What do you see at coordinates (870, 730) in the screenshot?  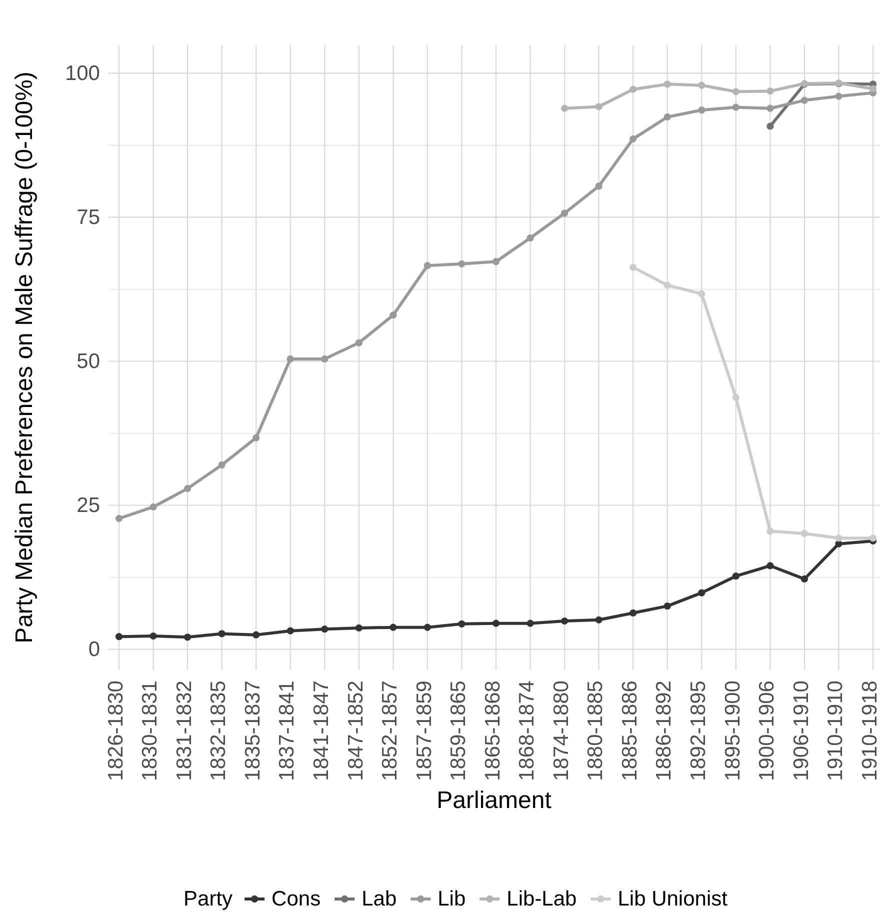 I see `x-tick-label: 1910-1918` at bounding box center [870, 730].